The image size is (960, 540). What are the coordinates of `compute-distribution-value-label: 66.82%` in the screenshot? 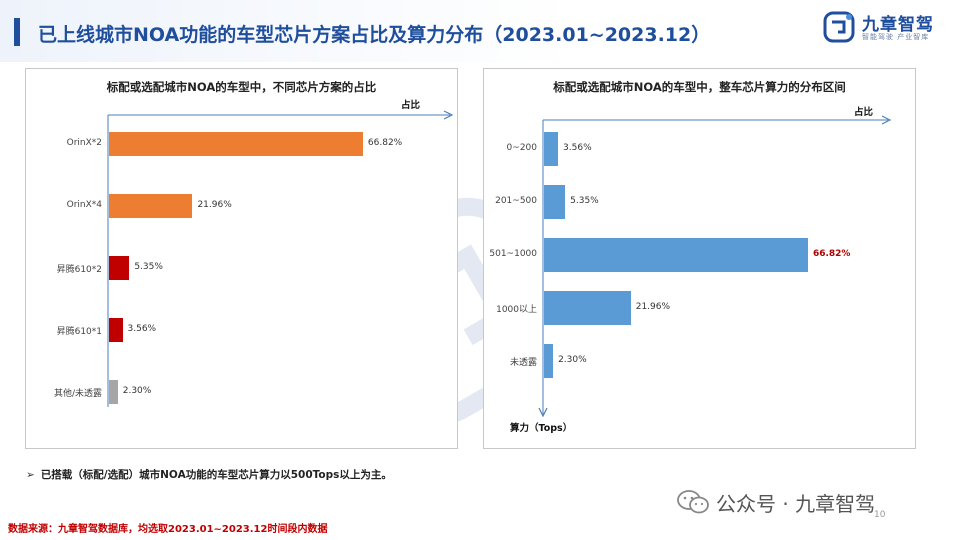 It's located at (831, 254).